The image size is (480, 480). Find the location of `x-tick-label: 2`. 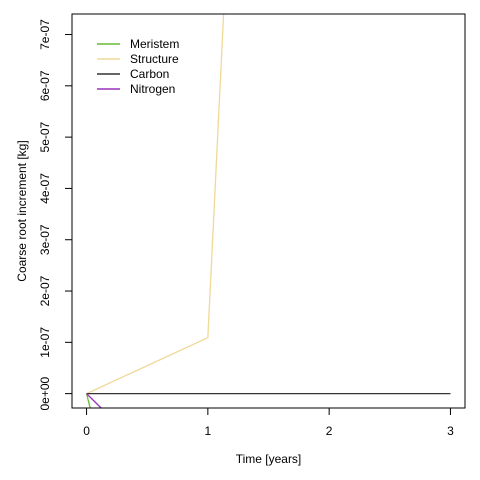

x-tick-label: 2 is located at coordinates (329, 431).